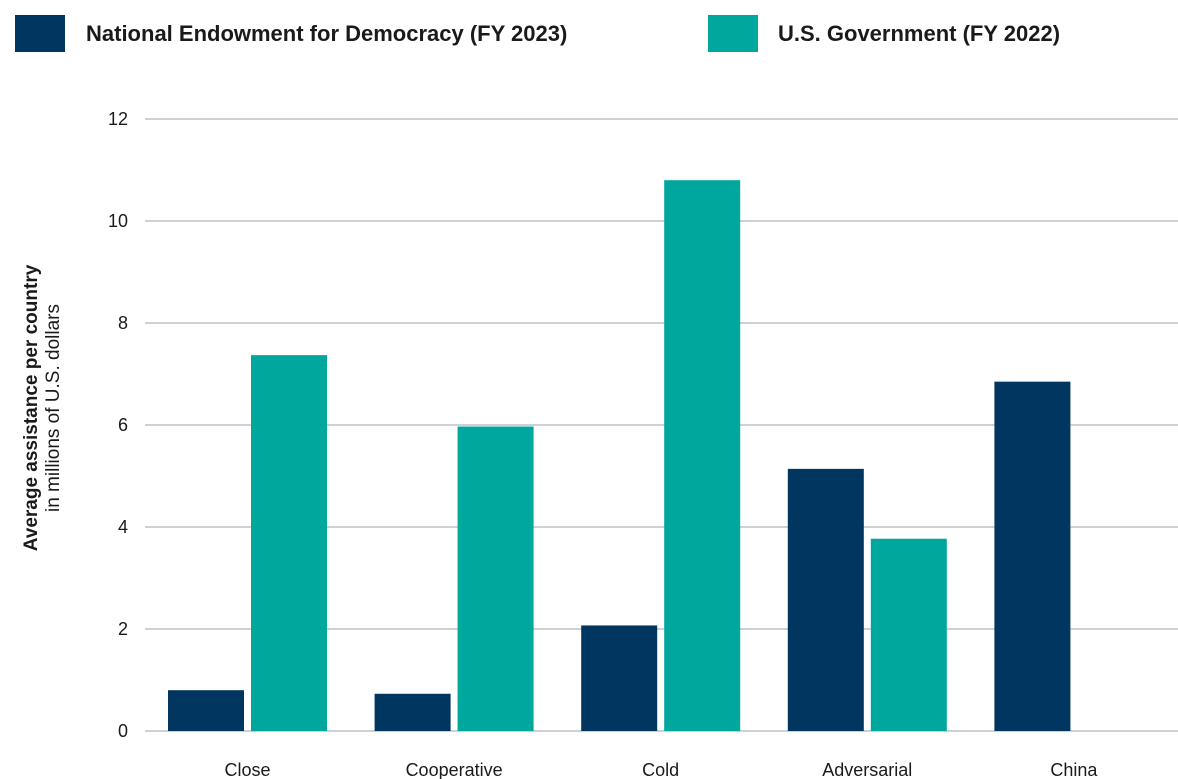 This screenshot has height=779, width=1178. What do you see at coordinates (123, 731) in the screenshot?
I see `y-tick-label: 0` at bounding box center [123, 731].